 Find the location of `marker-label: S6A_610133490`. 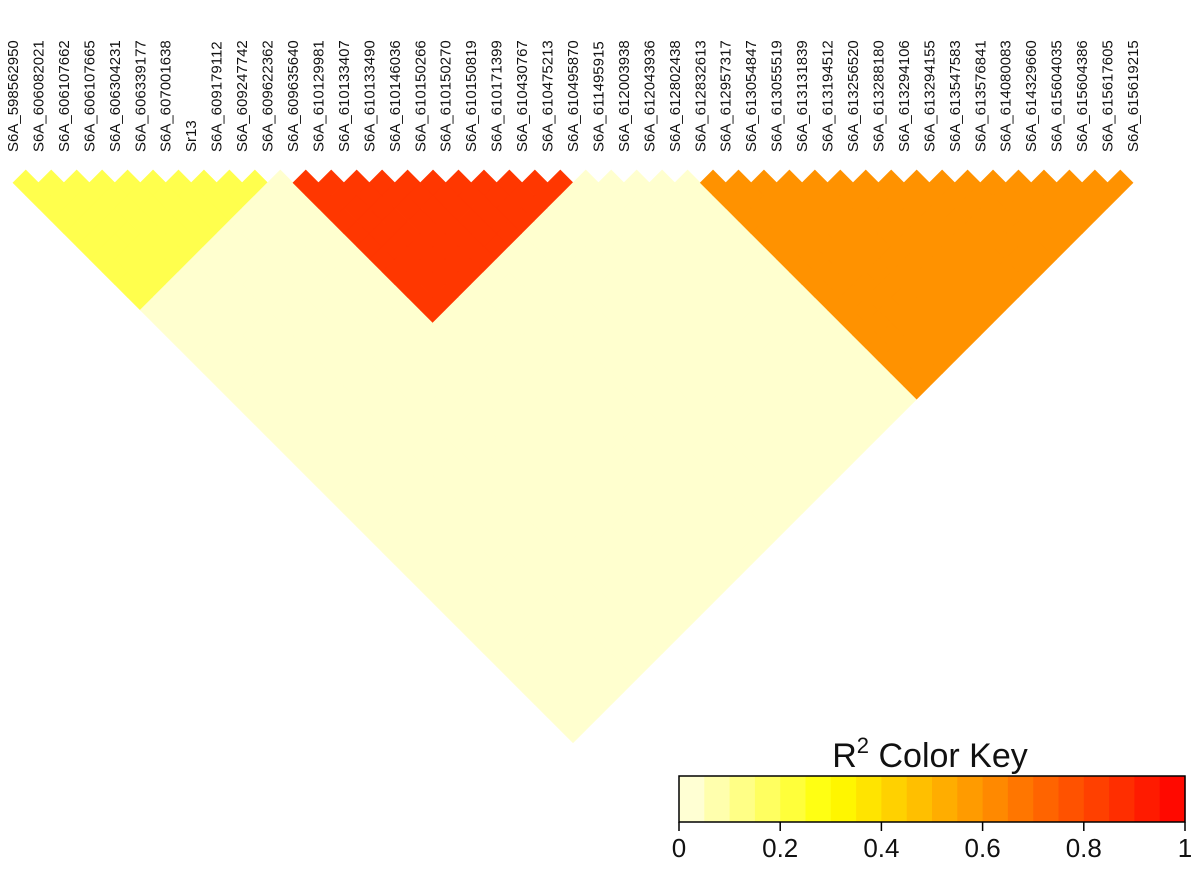

marker-label: S6A_610133490 is located at coordinates (369, 96).